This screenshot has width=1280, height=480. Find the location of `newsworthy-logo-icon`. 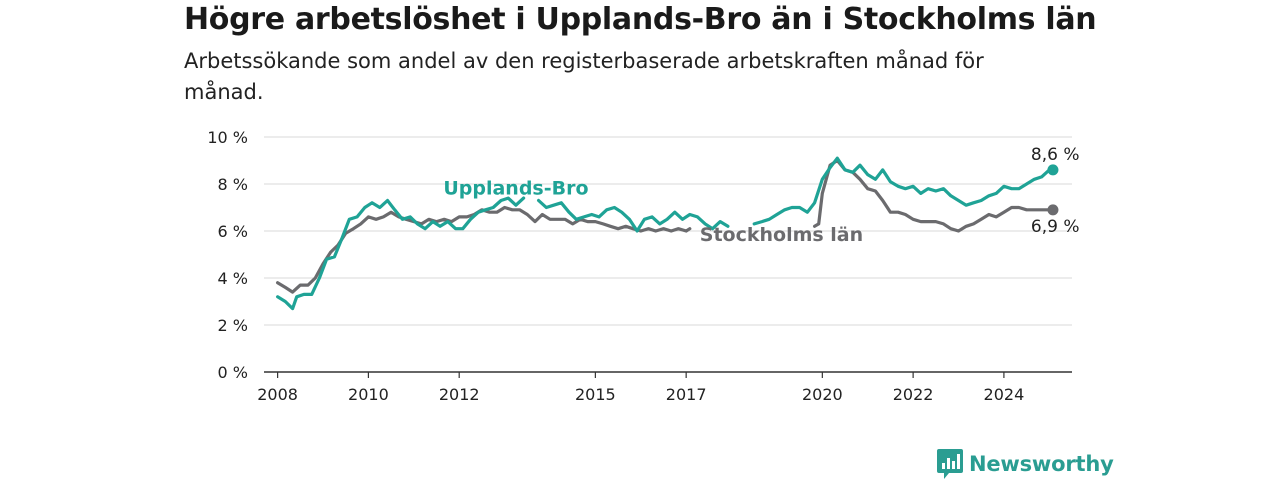

newsworthy-logo-icon is located at coordinates (950, 464).